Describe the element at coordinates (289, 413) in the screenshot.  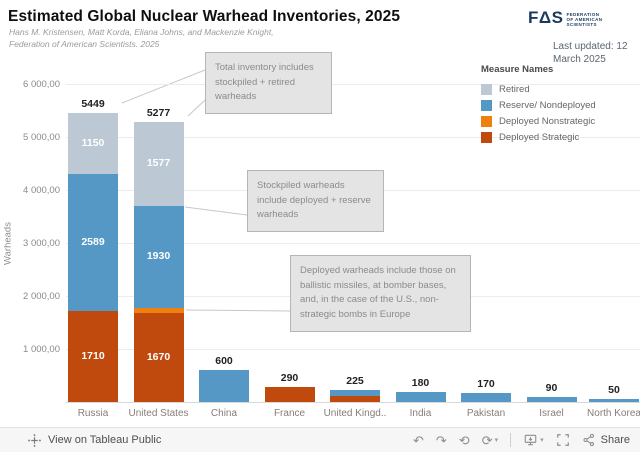
I see `x-axis-label: France` at that location.